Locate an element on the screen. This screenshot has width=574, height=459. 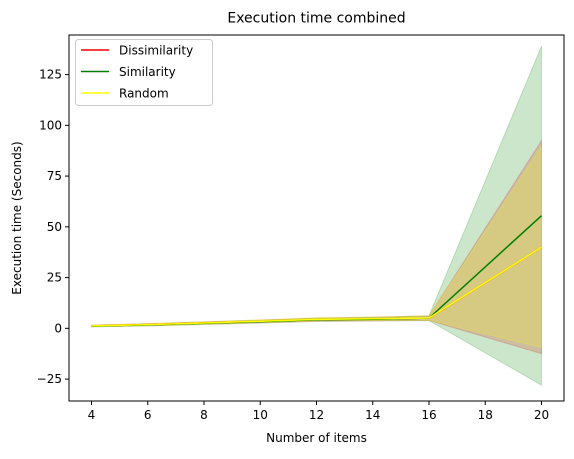
legend: Dissimilarity Similarity Random is located at coordinates (144, 72).